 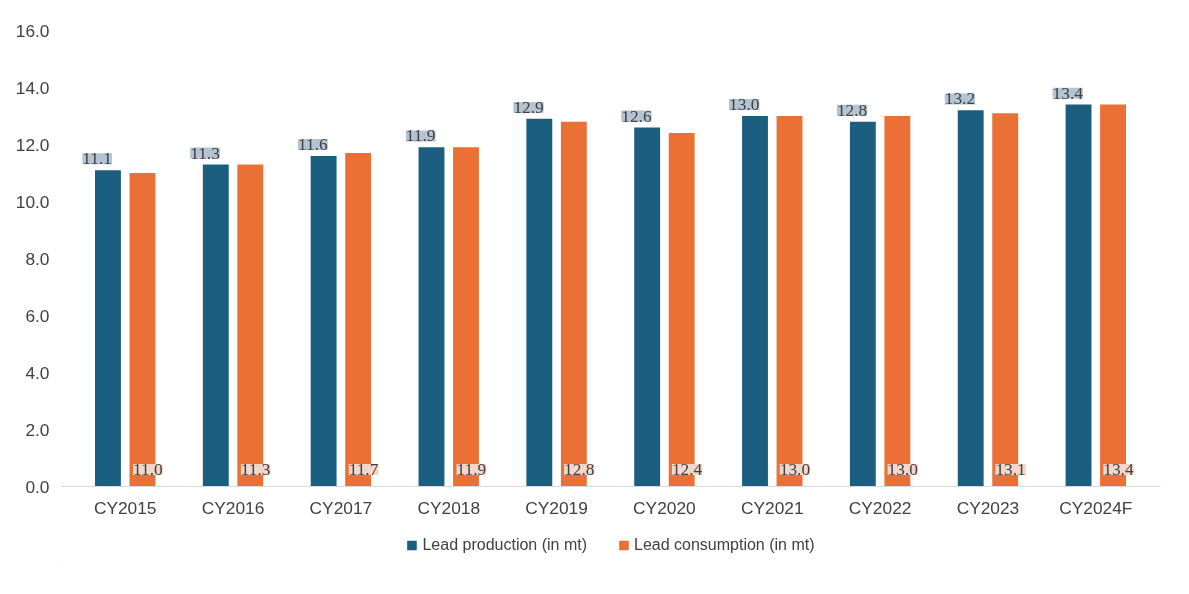 What do you see at coordinates (233, 507) in the screenshot?
I see `x-tick-label: CY2016` at bounding box center [233, 507].